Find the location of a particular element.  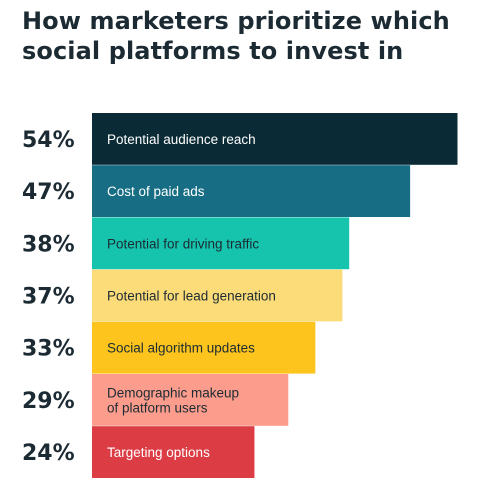

value-label-potential-for-driving-traffic: 38% is located at coordinates (48, 244).